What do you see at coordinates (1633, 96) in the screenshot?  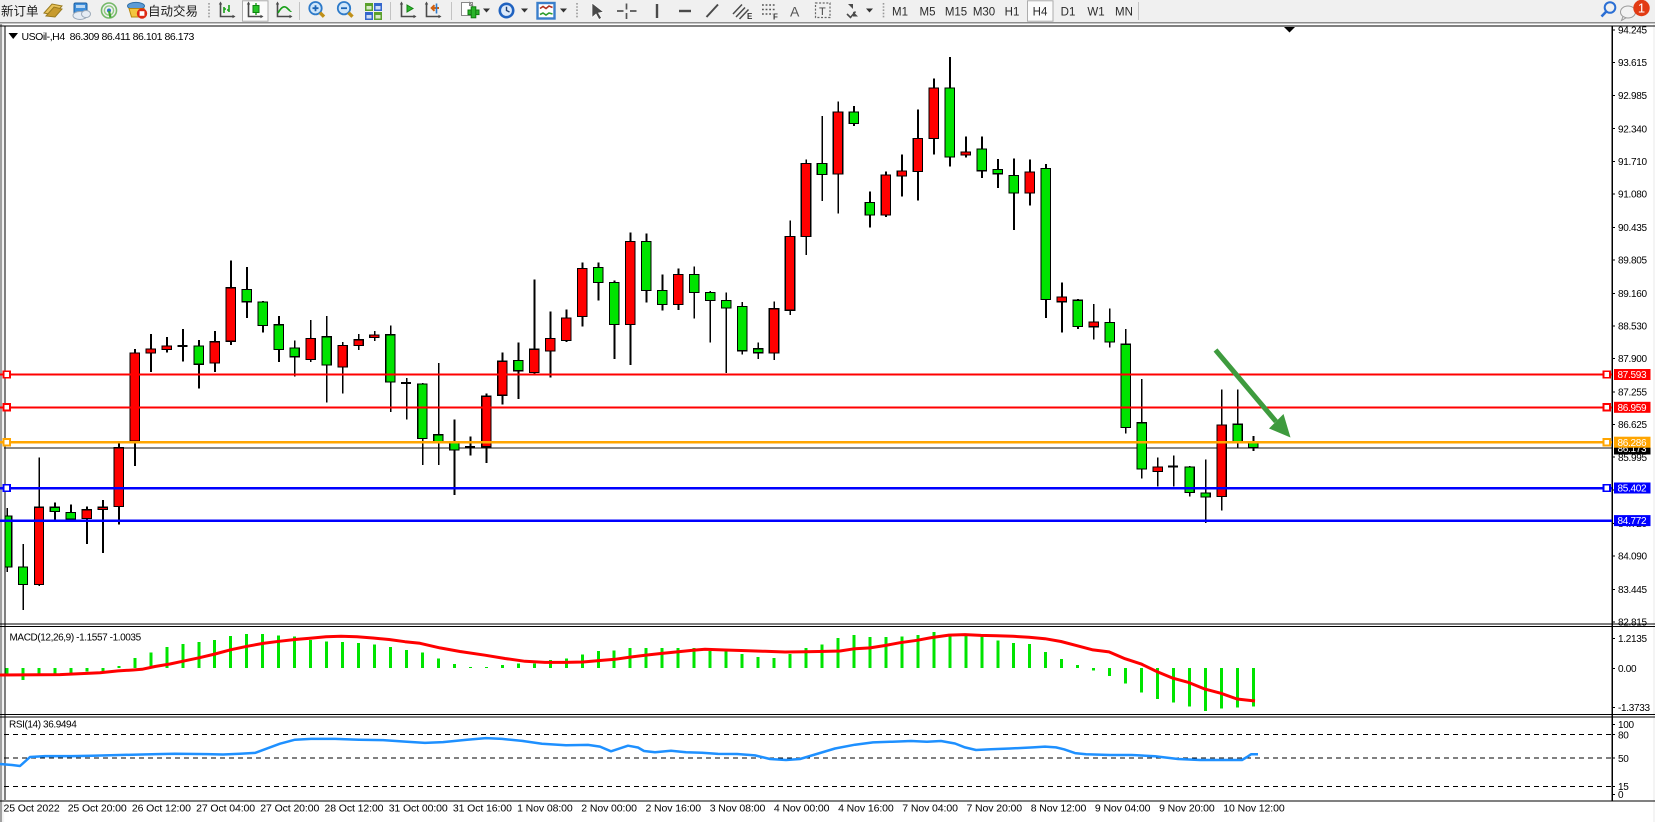 I see `svg-text: 92.985` at bounding box center [1633, 96].